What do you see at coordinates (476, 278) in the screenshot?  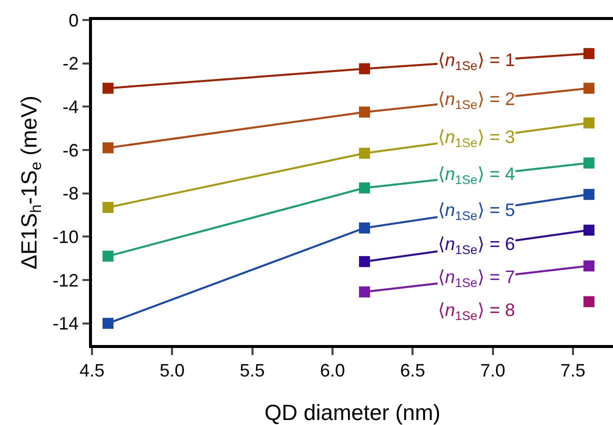 I see `series-label: ⟨n$_{1Se}$⟩ = 7` at bounding box center [476, 278].